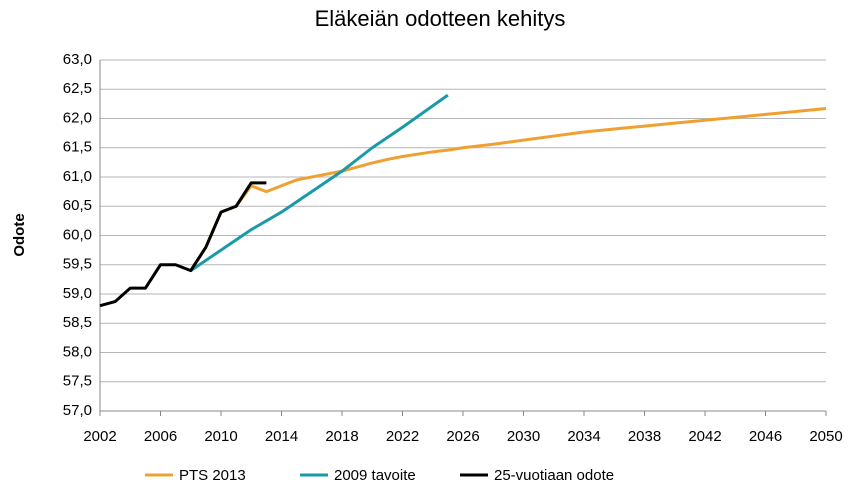 Image resolution: width=856 pixels, height=490 pixels. I want to click on x-tick-label: 2050, so click(825, 436).